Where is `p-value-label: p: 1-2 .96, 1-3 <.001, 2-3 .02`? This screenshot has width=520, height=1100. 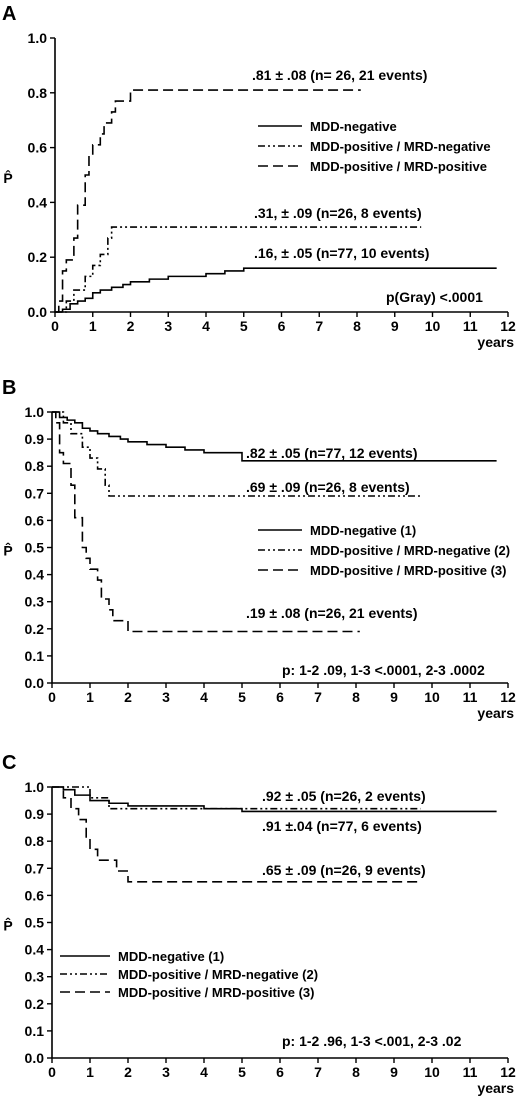 p-value-label: p: 1-2 .96, 1-3 <.001, 2-3 .02 is located at coordinates (372, 1041).